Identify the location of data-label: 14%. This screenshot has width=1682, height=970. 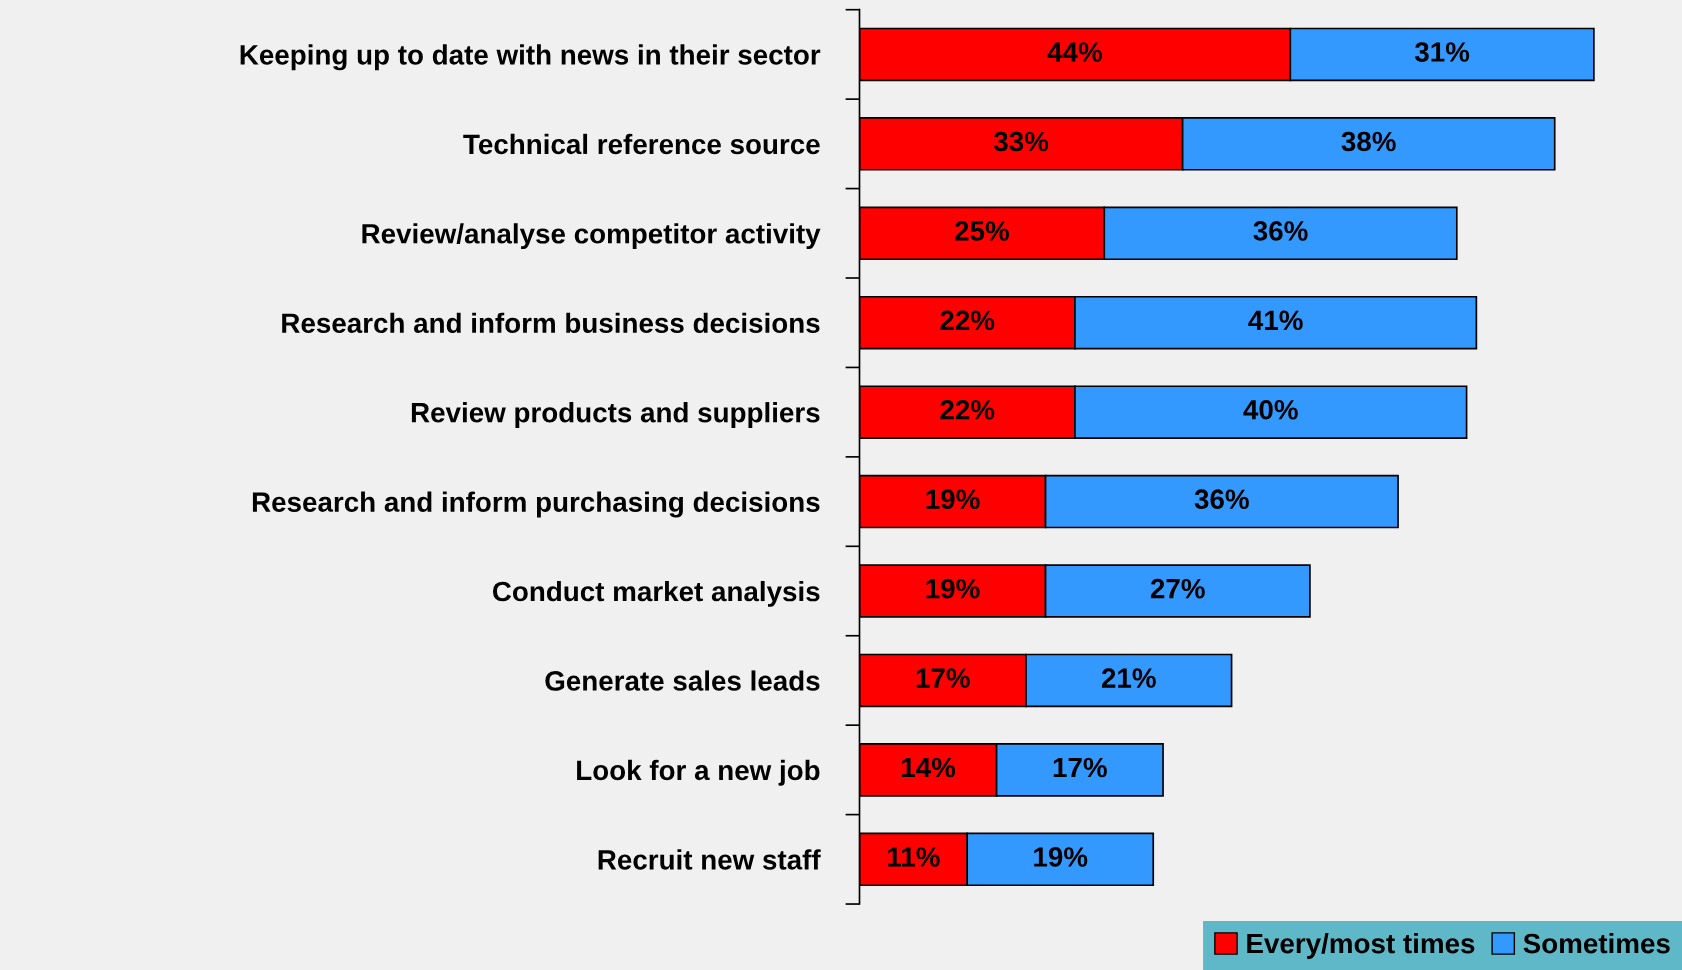
(929, 767).